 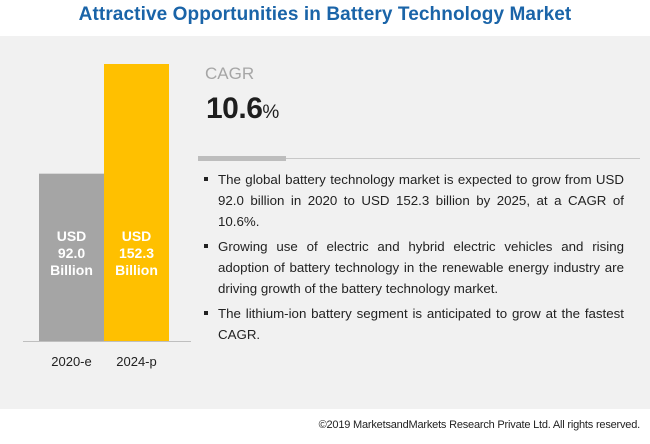 What do you see at coordinates (230, 73) in the screenshot?
I see `cagr-label: CAGR` at bounding box center [230, 73].